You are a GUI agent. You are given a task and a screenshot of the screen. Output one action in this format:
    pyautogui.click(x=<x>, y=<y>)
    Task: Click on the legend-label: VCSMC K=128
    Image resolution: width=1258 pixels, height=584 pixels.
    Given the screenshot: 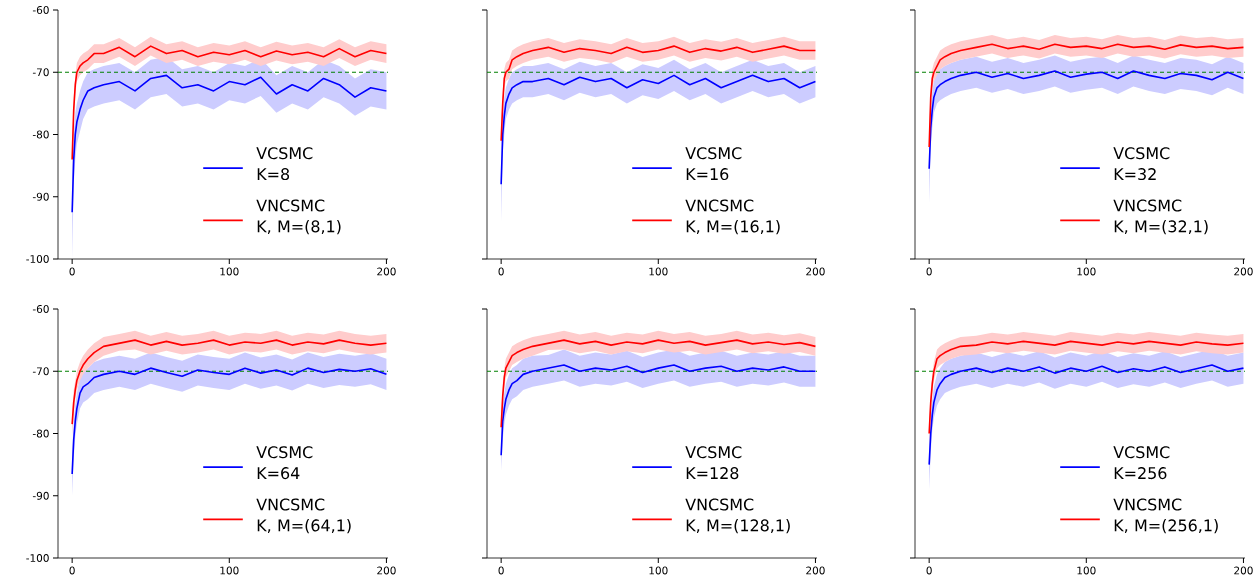 What is the action you would take?
    pyautogui.click(x=713, y=463)
    